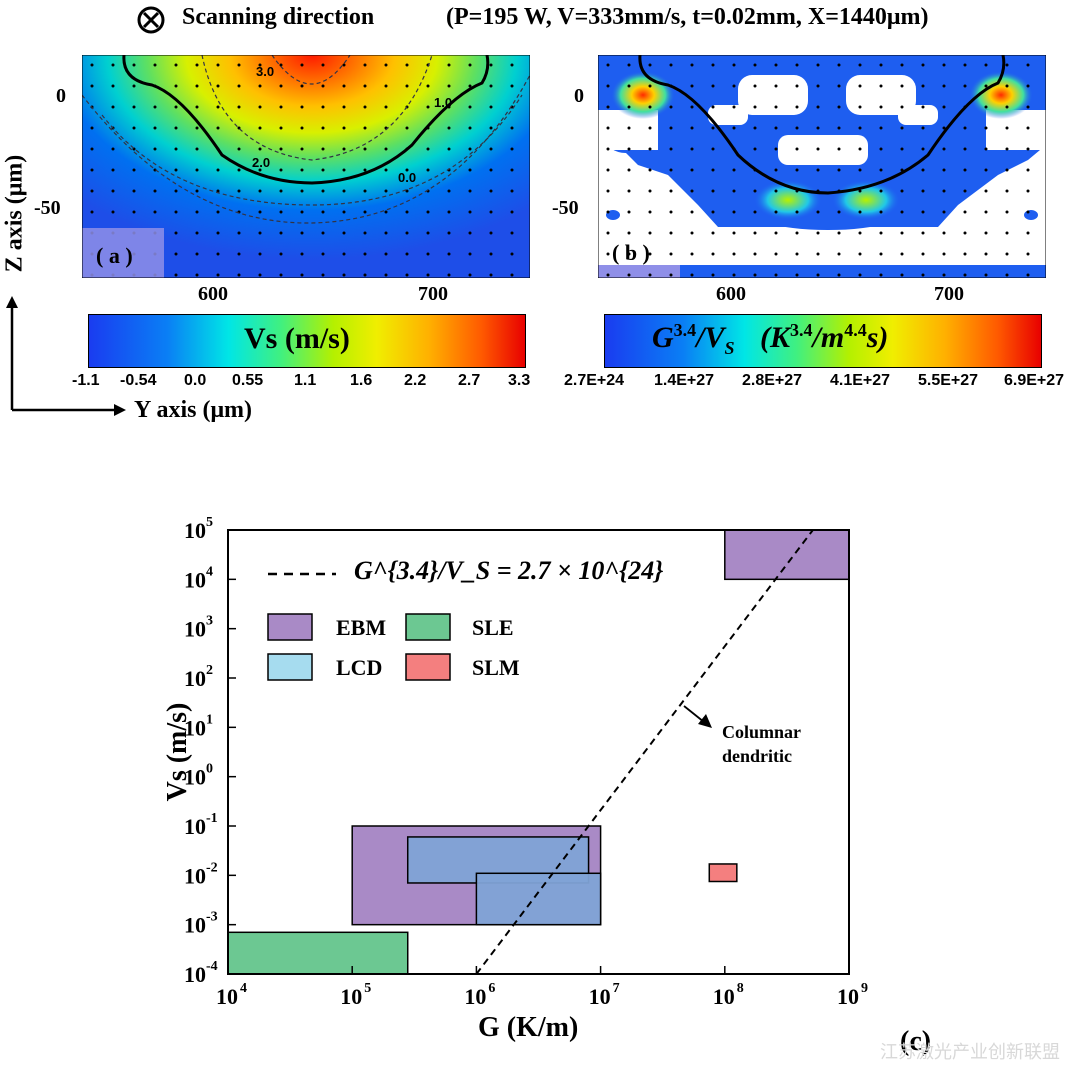 This screenshot has width=1080, height=1067. I want to click on annotation-columnar: Columnar, so click(762, 732).